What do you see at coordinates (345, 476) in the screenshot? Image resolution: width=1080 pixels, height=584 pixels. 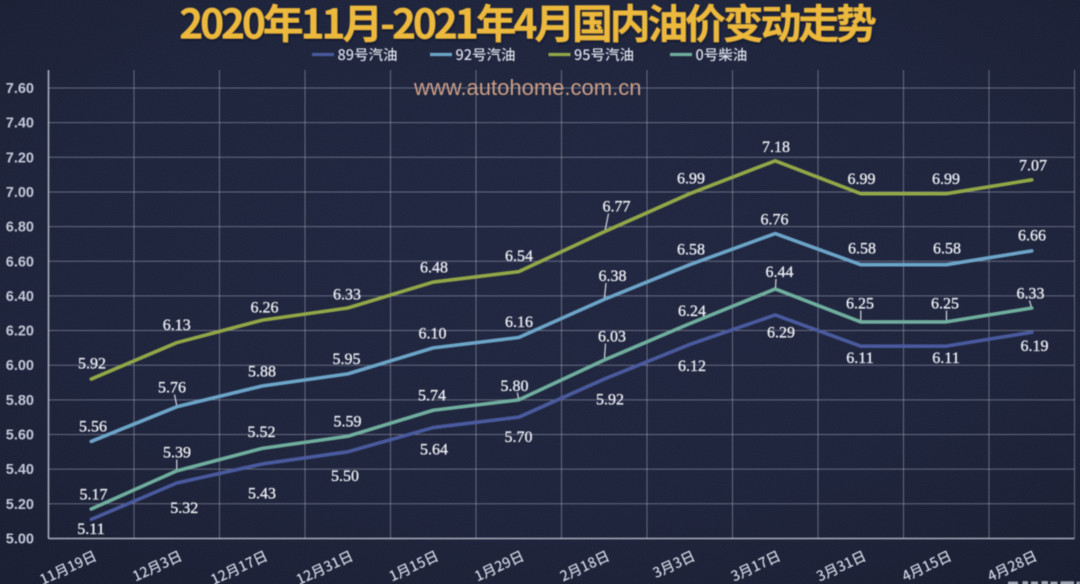 I see `svg-text: 5.50` at bounding box center [345, 476].